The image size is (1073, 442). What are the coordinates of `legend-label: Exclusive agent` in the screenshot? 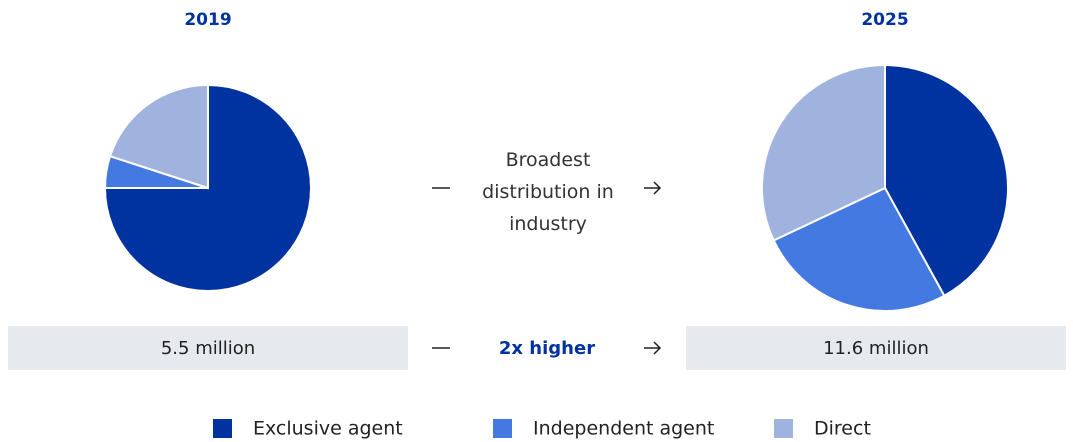 It's located at (328, 429).